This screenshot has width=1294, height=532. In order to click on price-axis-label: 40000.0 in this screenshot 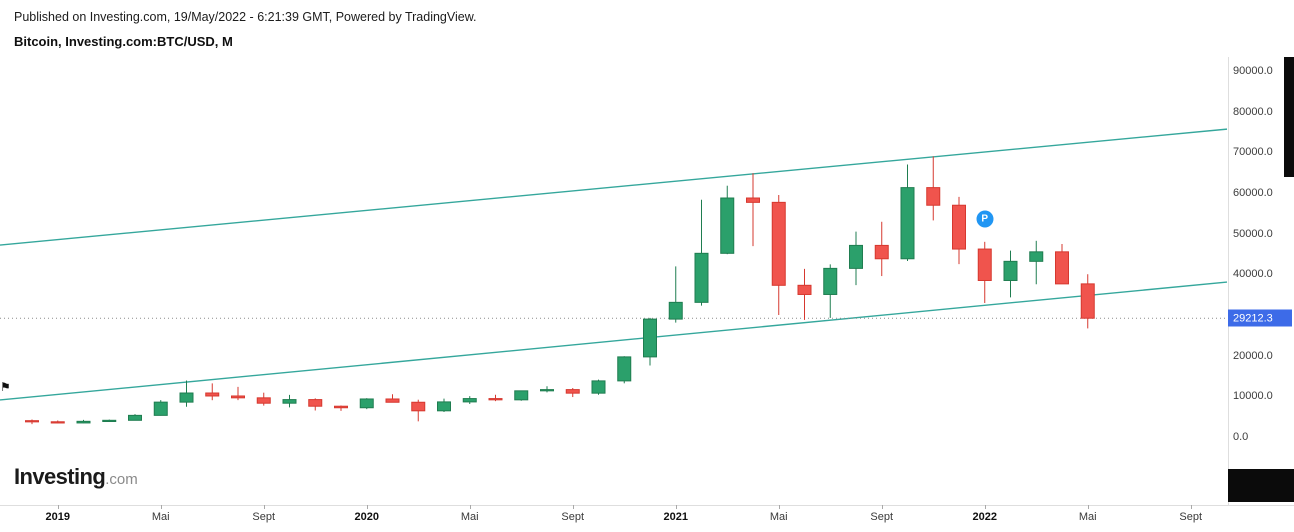, I will do `click(1253, 274)`.